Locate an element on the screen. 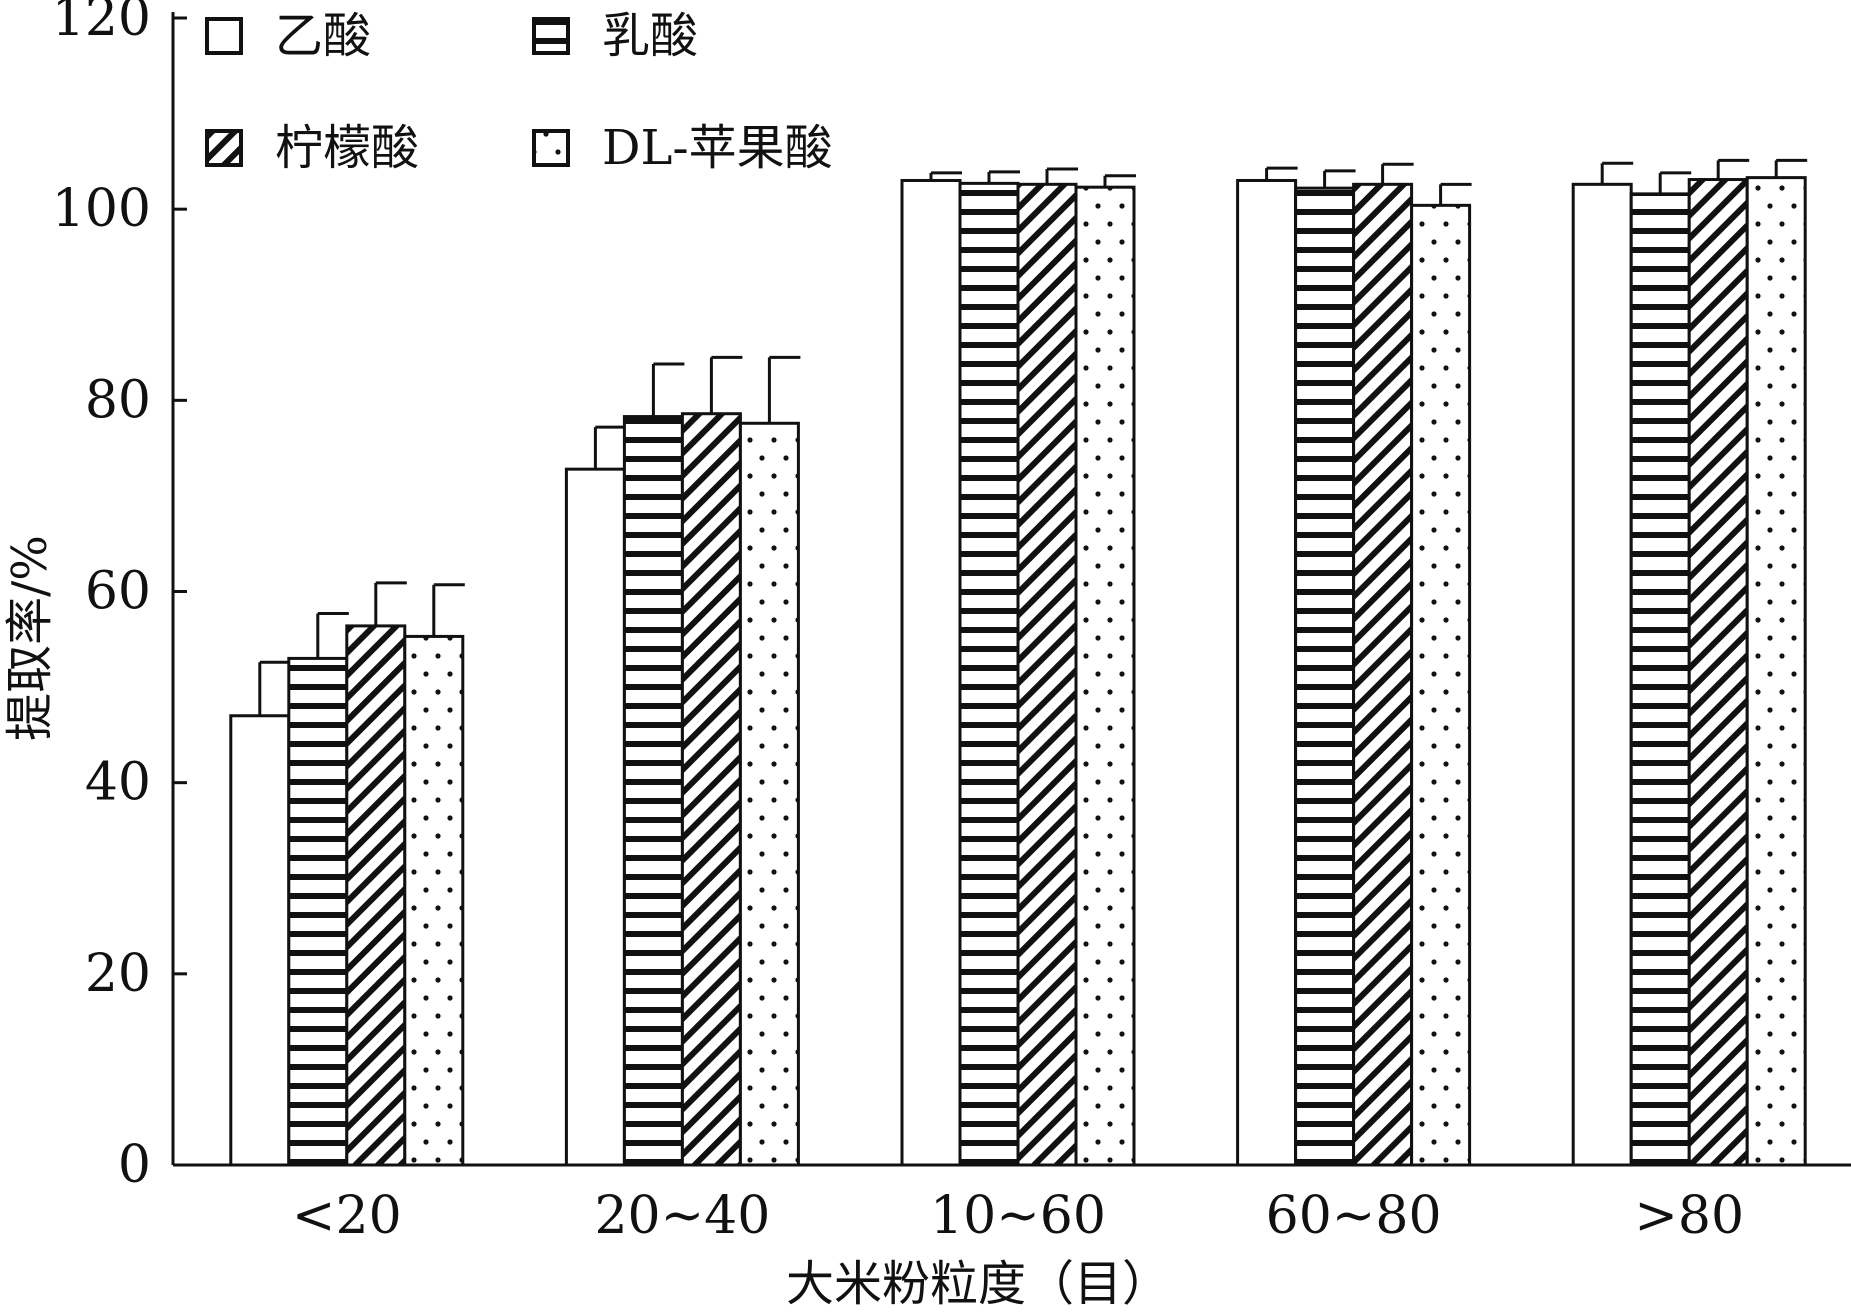 The height and width of the screenshot is (1316, 1851). y-tick-label: 60 is located at coordinates (118, 592).